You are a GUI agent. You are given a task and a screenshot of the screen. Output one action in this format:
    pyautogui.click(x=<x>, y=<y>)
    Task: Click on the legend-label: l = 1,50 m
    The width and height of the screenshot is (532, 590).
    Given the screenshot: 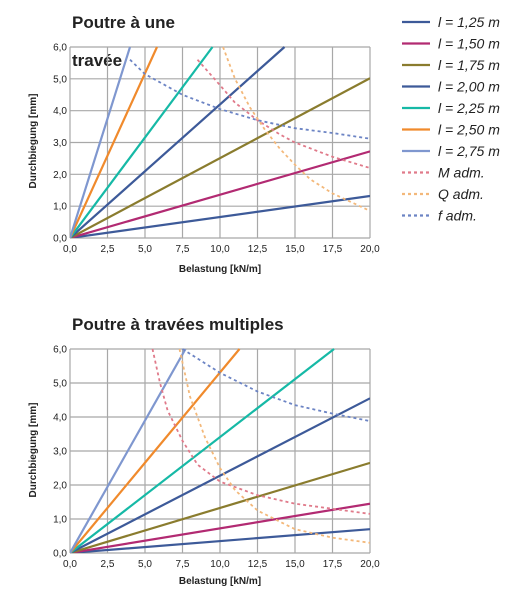 What is the action you would take?
    pyautogui.click(x=469, y=44)
    